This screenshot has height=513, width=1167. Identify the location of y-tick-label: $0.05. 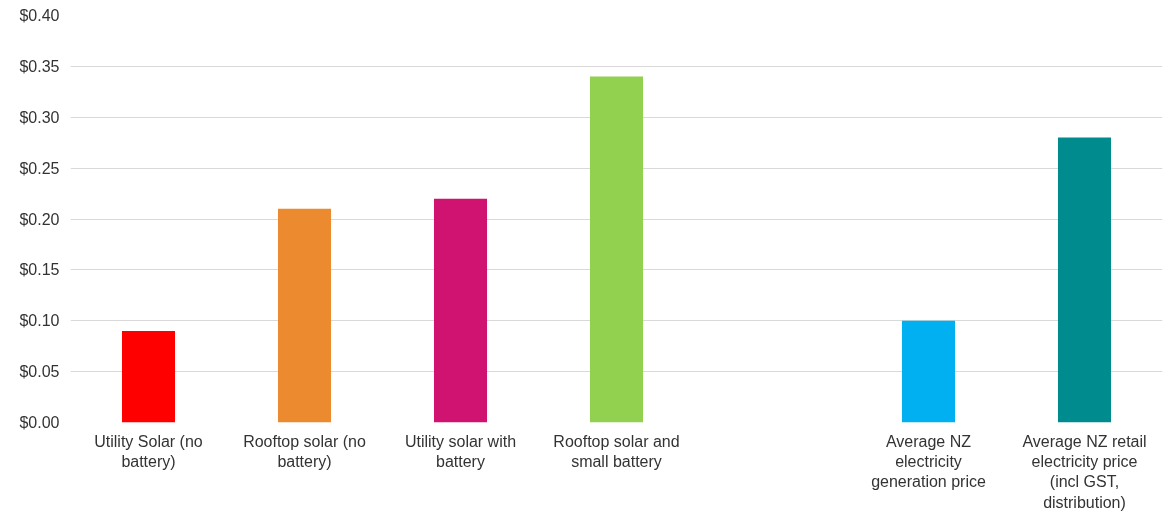
(39, 372).